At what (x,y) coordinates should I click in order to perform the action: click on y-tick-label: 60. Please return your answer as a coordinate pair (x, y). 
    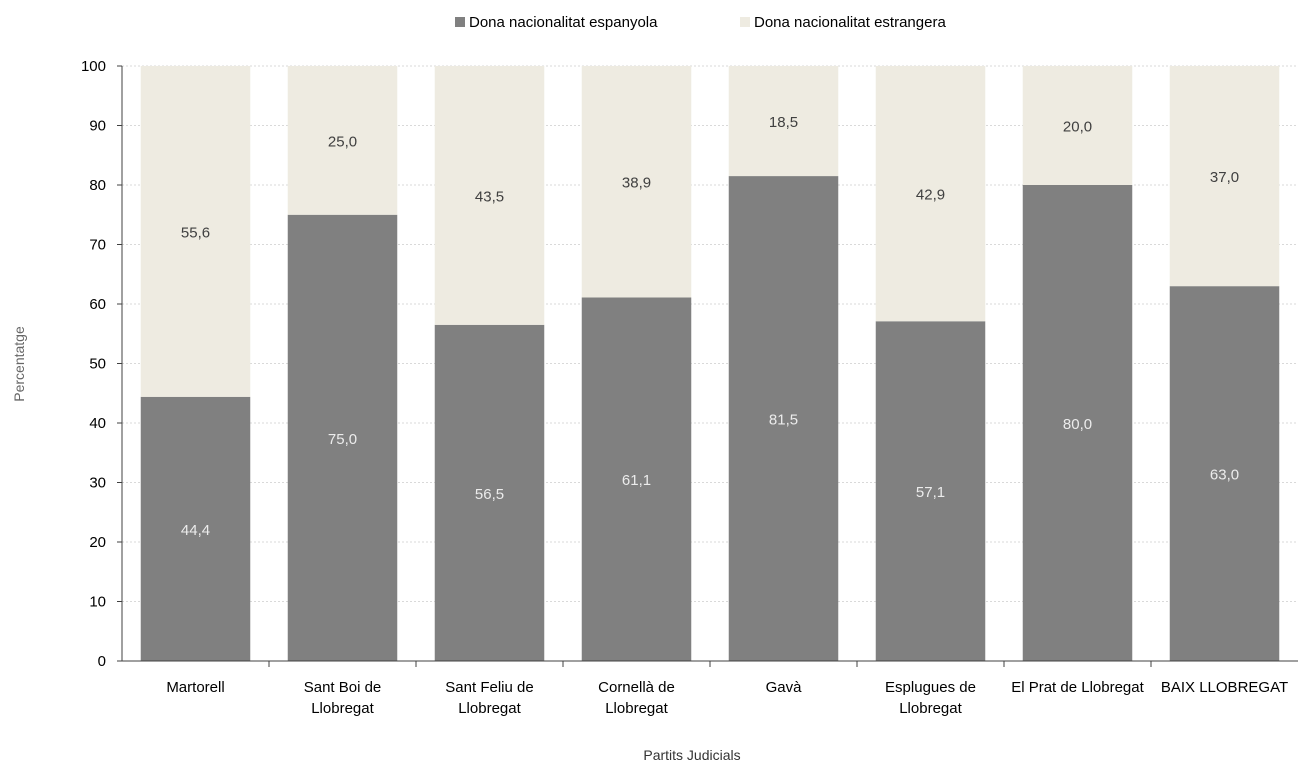
    Looking at the image, I should click on (97, 304).